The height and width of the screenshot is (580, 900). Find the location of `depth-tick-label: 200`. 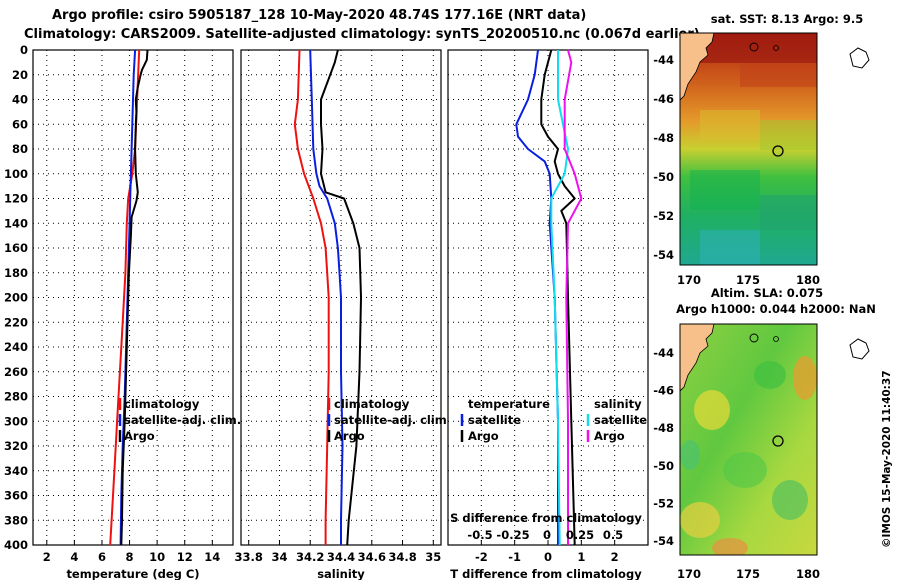

depth-tick-label: 200 is located at coordinates (16, 298).